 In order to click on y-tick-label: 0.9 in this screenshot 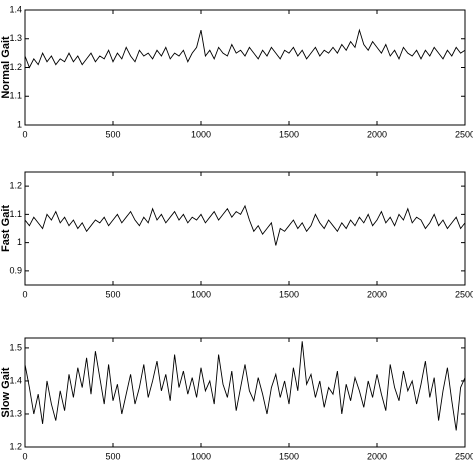, I will do `click(15, 270)`.